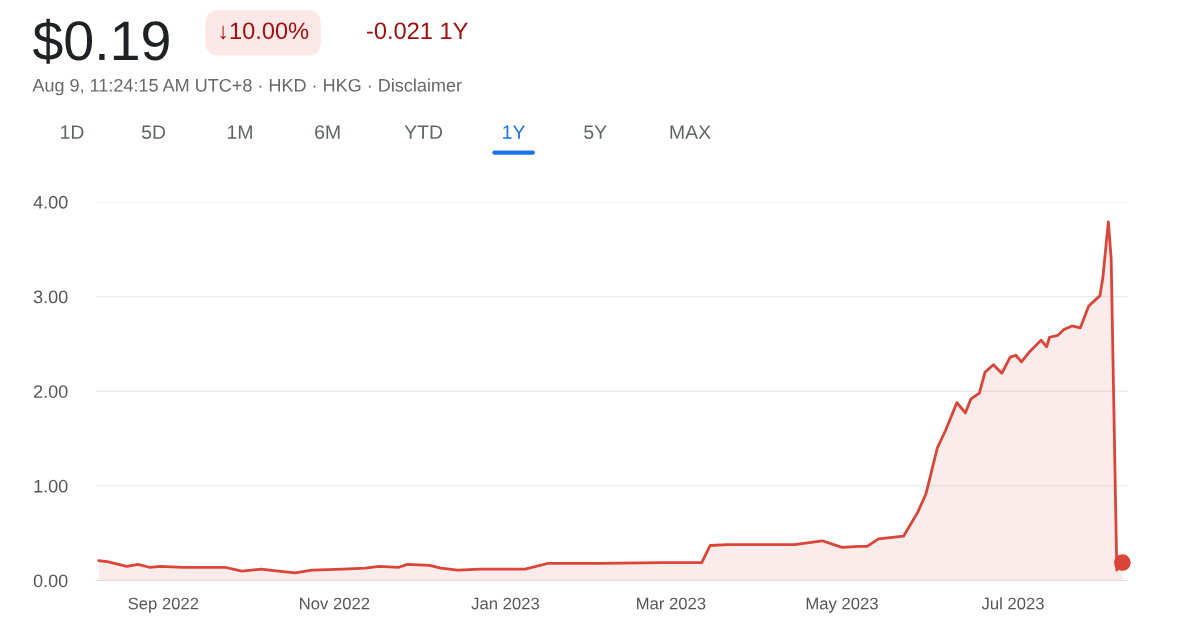  What do you see at coordinates (1012, 603) in the screenshot?
I see `x-tick-label: Jul 2023` at bounding box center [1012, 603].